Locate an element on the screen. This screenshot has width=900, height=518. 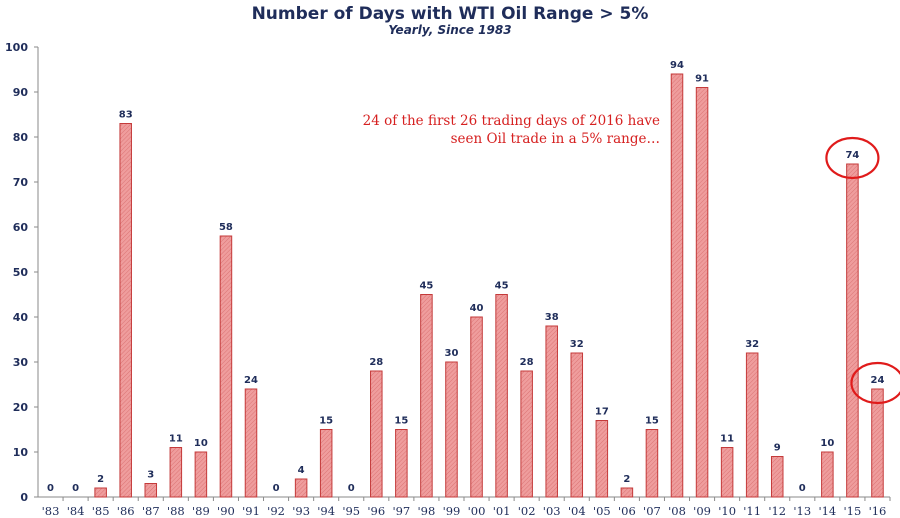
x-tick-label: '00 is located at coordinates (477, 511).